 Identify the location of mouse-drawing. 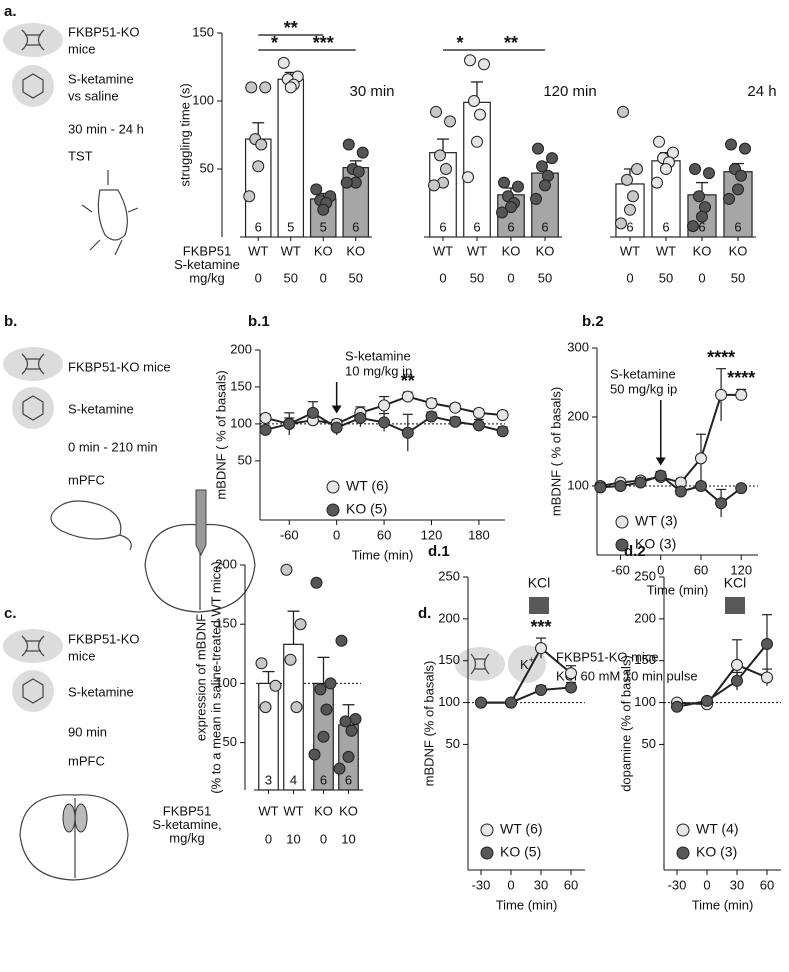
(110, 213).